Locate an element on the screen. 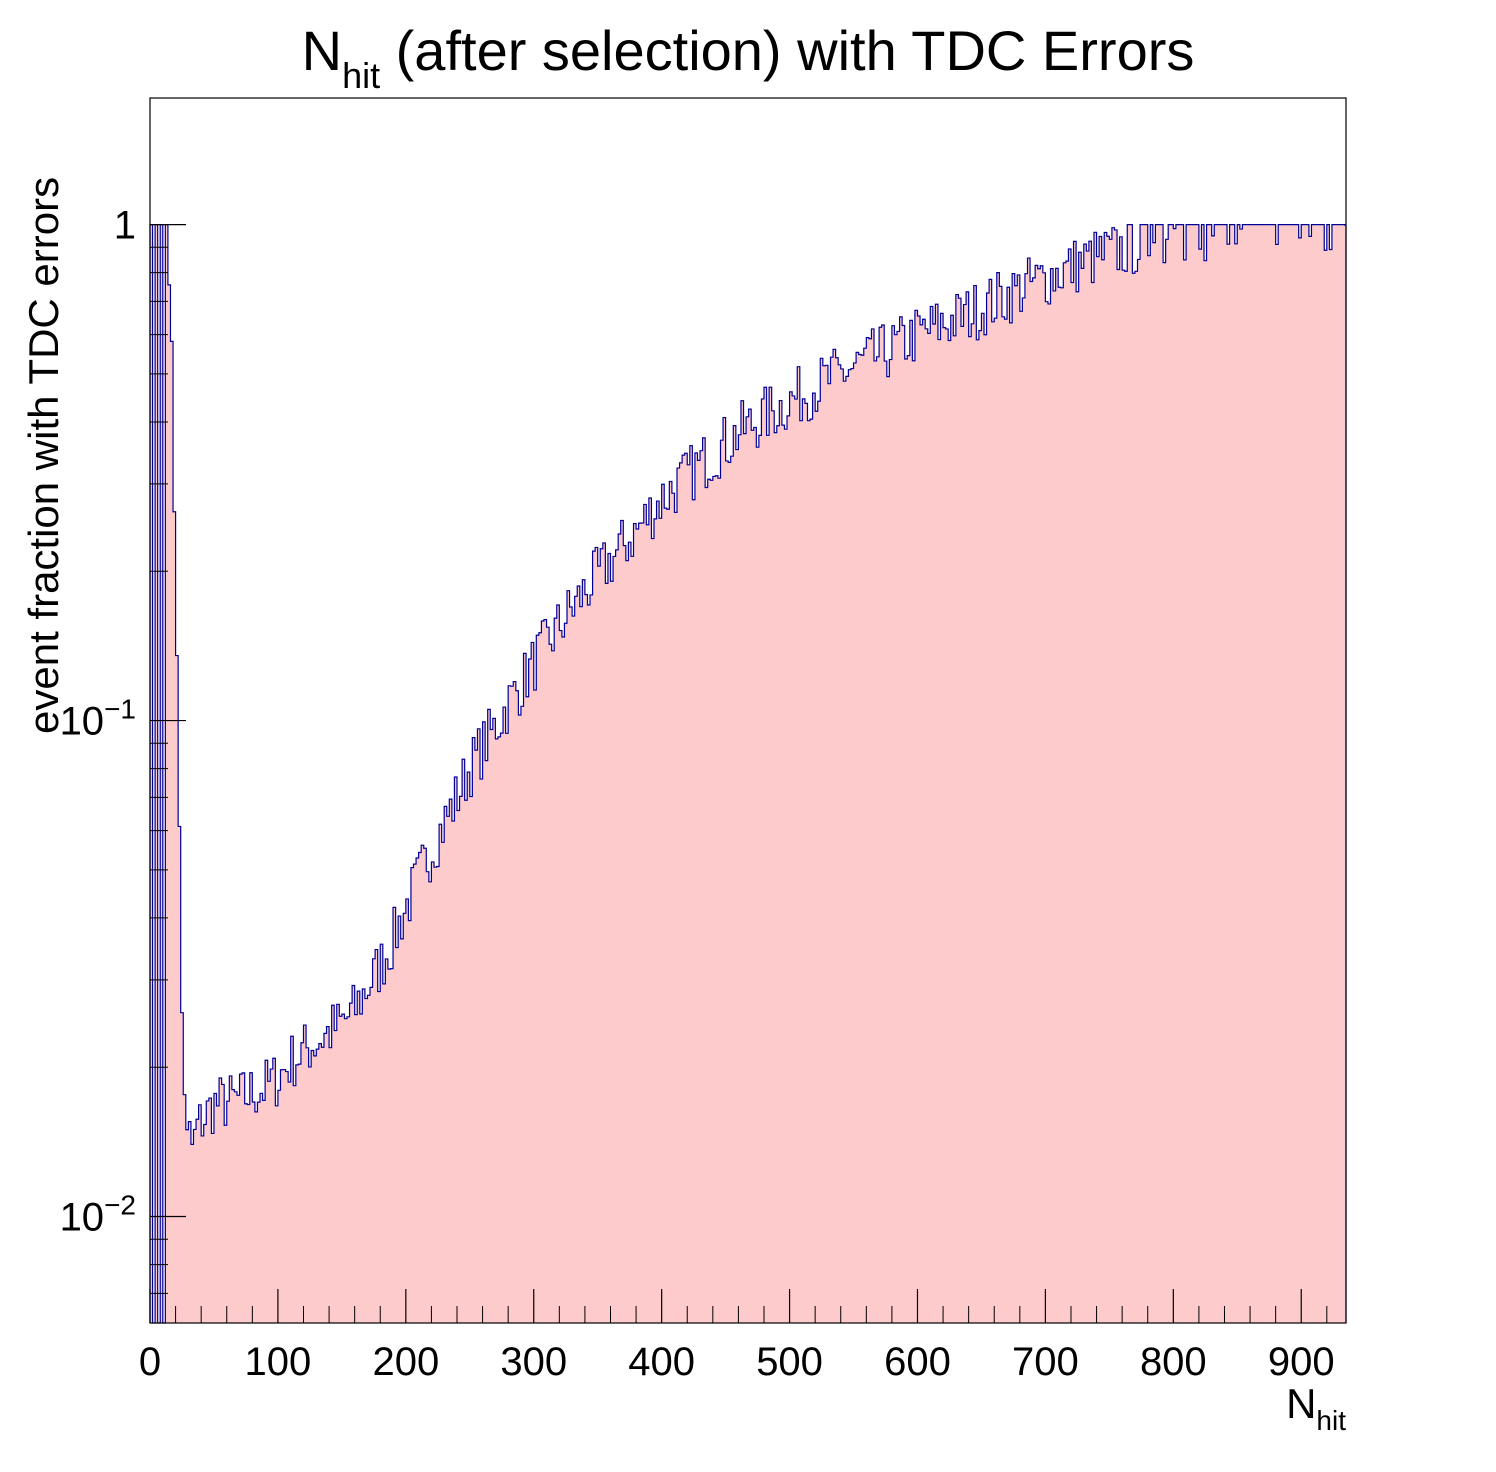  x-tick-label: 600 is located at coordinates (917, 1362).